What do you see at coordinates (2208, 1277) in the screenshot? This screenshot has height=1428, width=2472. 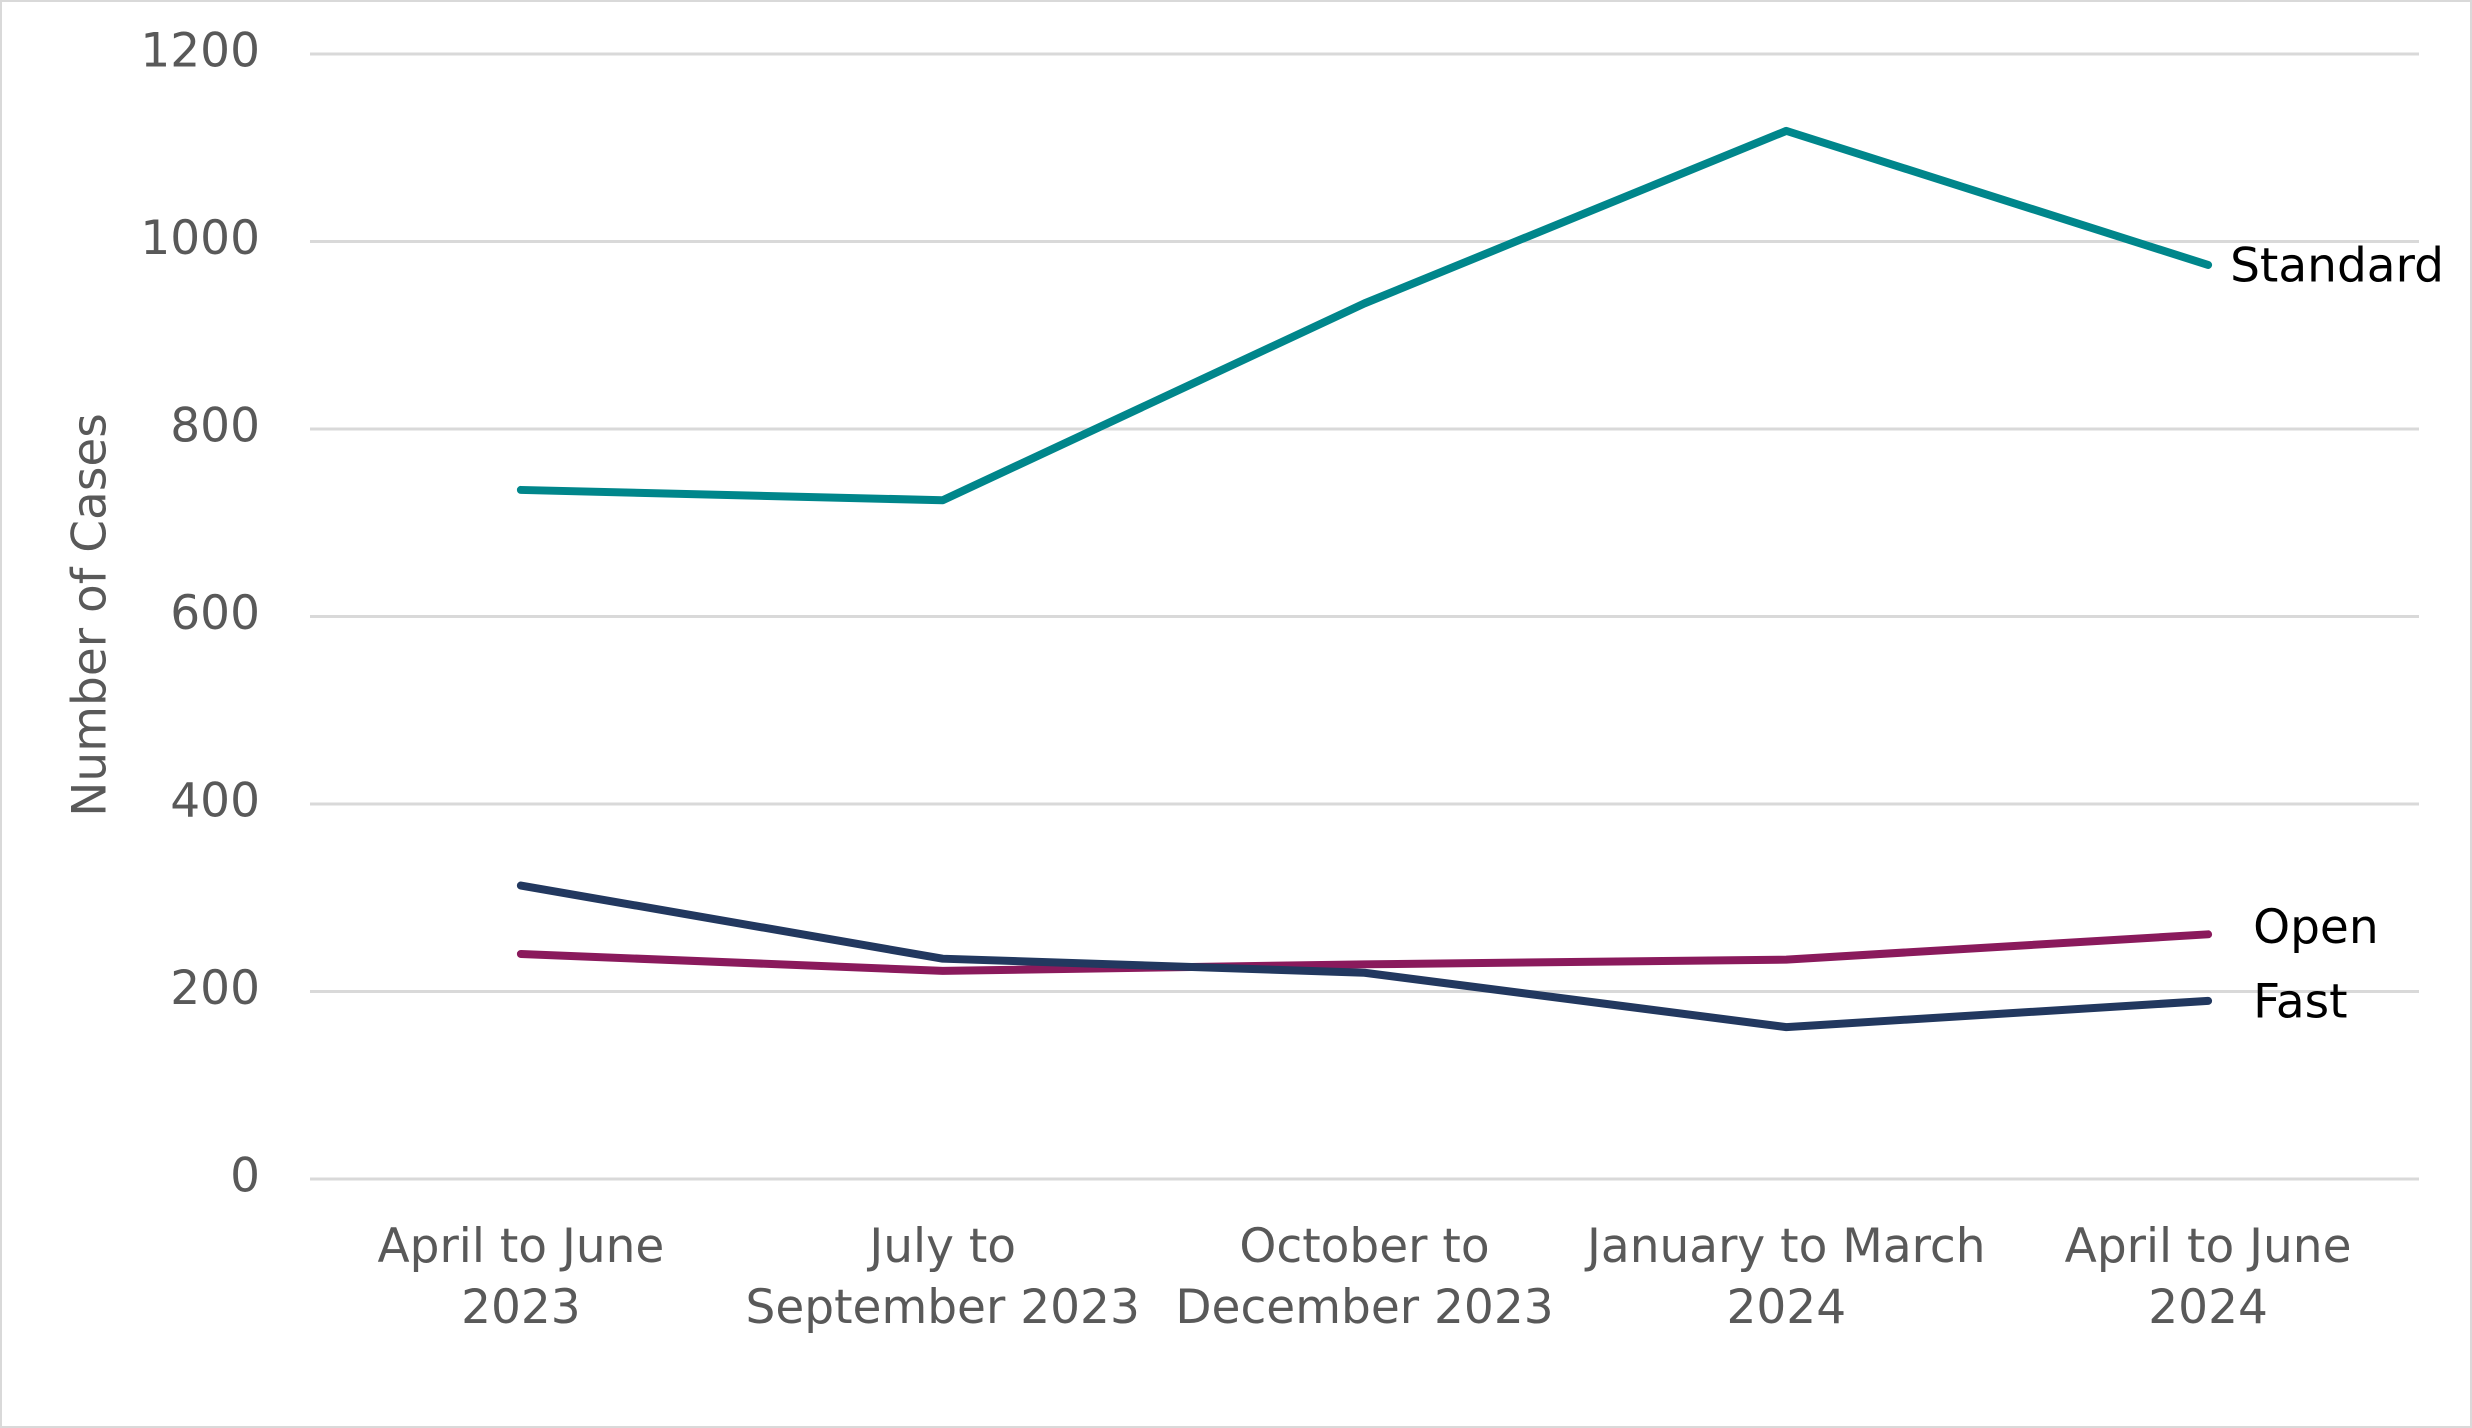 I see `x-tick-label: April to June 2024` at bounding box center [2208, 1277].